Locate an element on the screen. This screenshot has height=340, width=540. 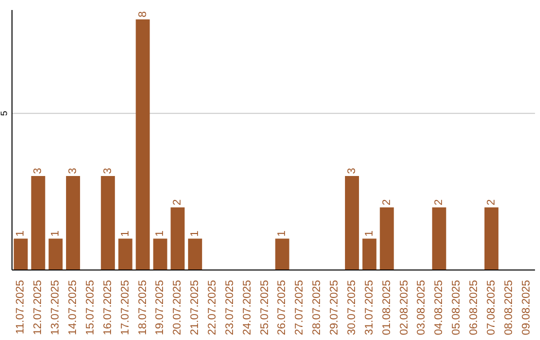
x-tick-label: 25.07.2025 is located at coordinates (264, 308).